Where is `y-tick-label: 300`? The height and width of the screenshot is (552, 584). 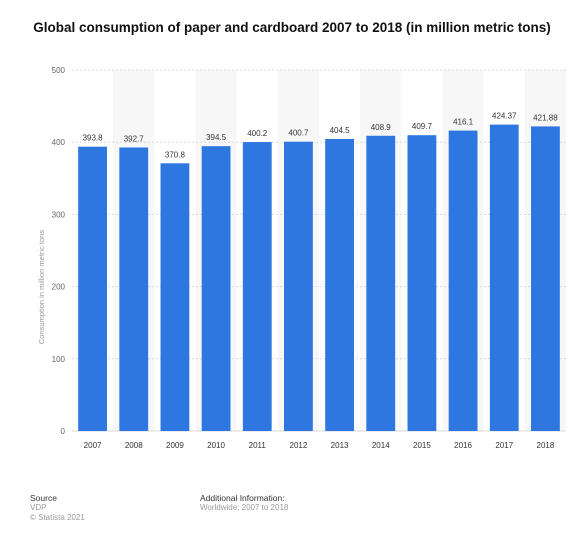 y-tick-label: 300 is located at coordinates (59, 214).